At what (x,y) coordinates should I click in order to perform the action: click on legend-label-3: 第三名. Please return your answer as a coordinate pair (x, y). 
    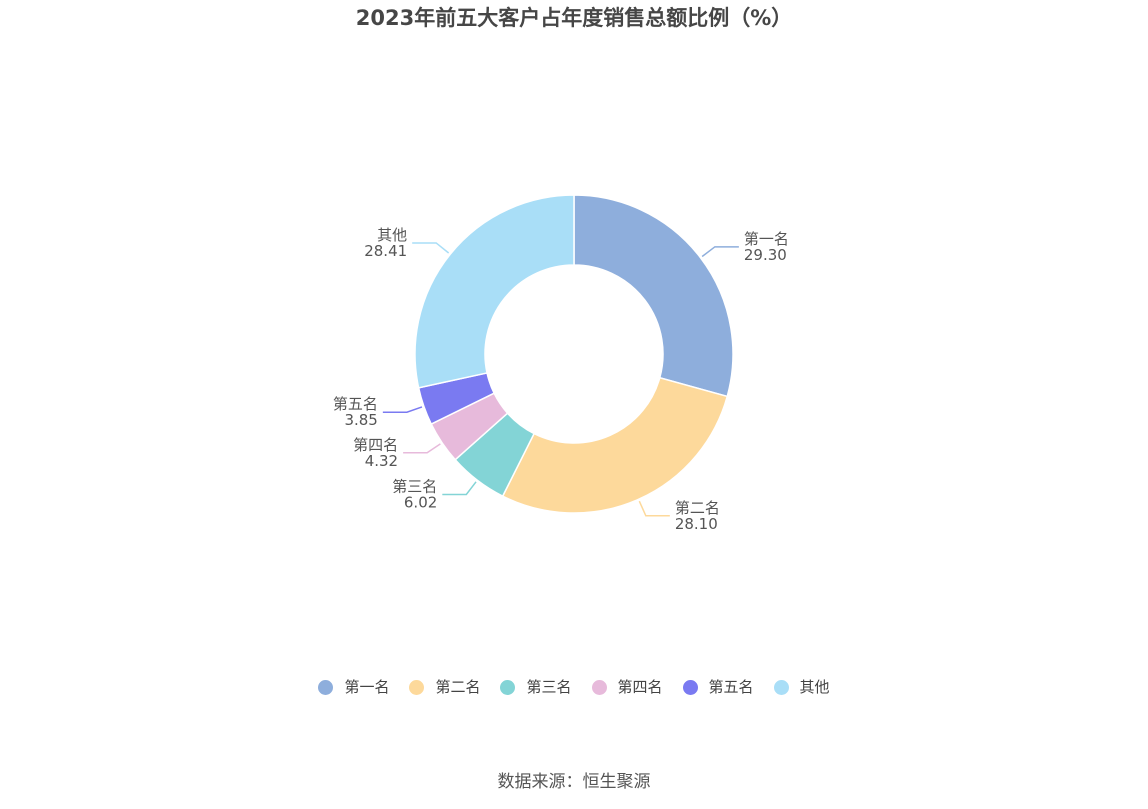
    Looking at the image, I should click on (549, 687).